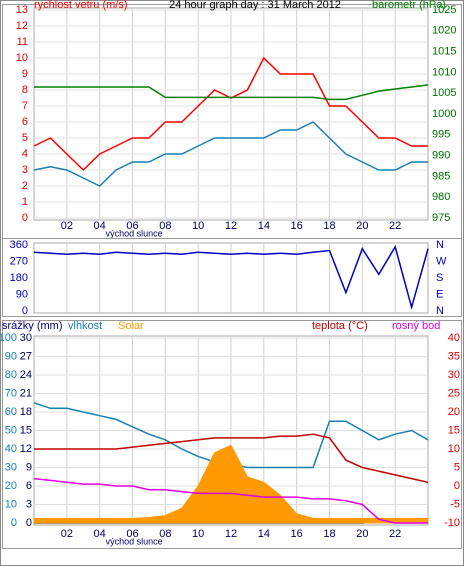  I want to click on y2-tick-label: W, so click(441, 261).